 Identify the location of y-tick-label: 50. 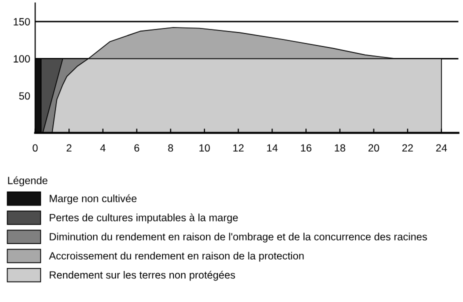
(24, 96).